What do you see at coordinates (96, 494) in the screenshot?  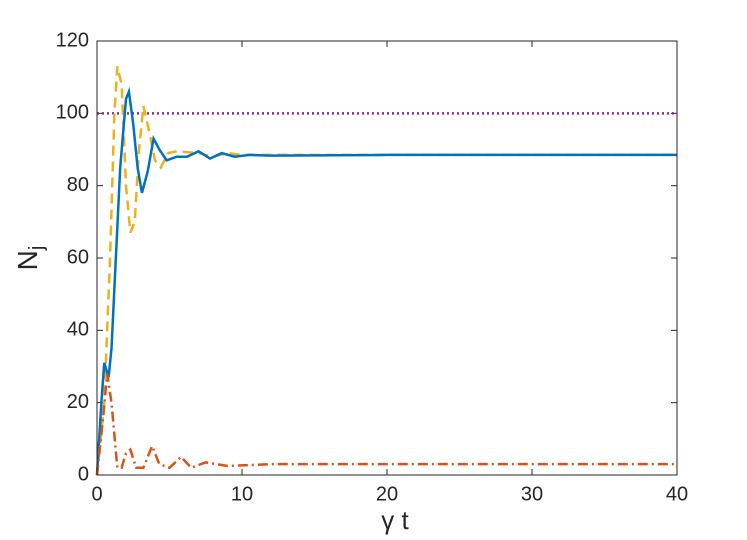 I see `x-tick-label: 0` at bounding box center [96, 494].